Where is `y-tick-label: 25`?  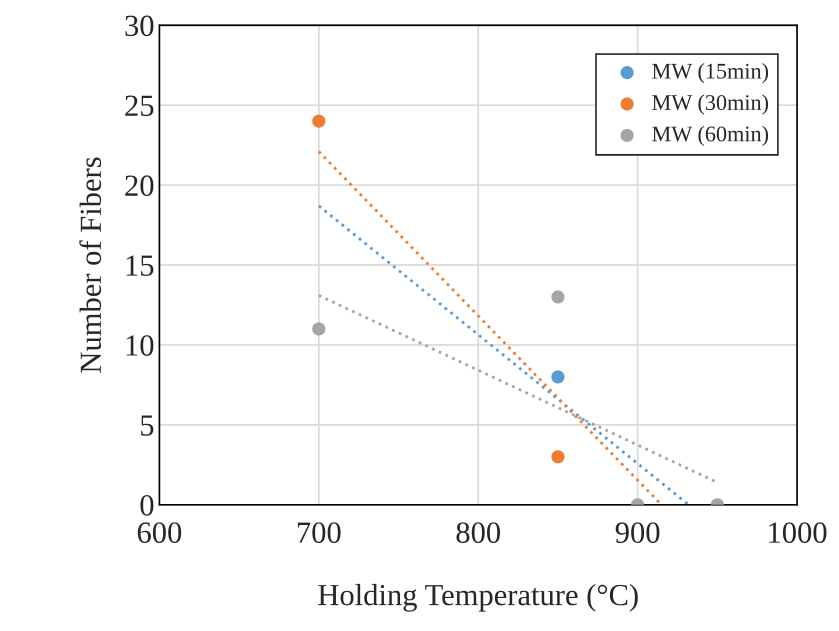 y-tick-label: 25 is located at coordinates (139, 106).